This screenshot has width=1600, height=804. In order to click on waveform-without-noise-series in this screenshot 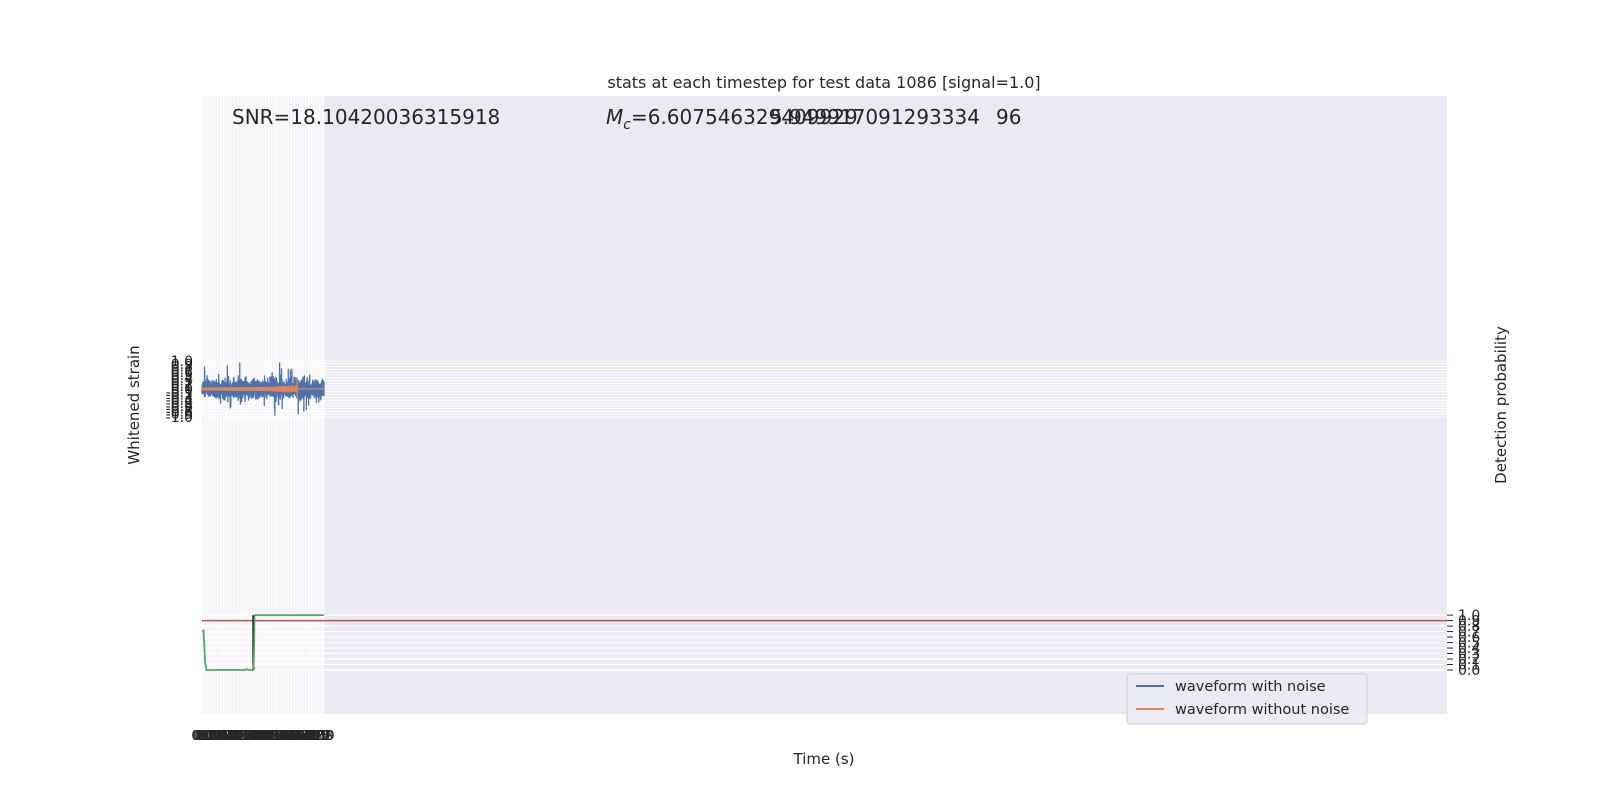, I will do `click(262, 388)`.